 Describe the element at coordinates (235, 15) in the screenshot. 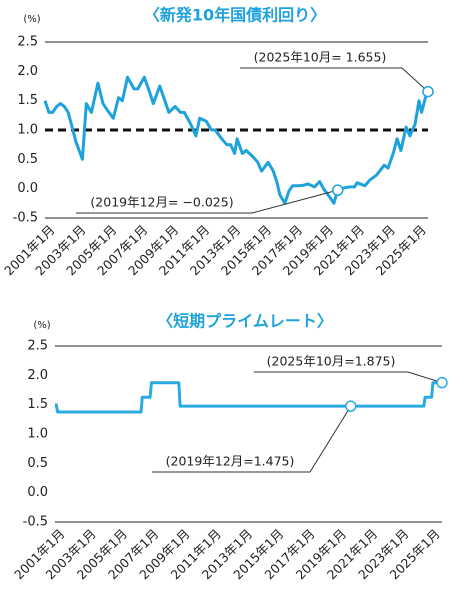

I see `chart-title: 〈新発10年国債利回り〉` at that location.